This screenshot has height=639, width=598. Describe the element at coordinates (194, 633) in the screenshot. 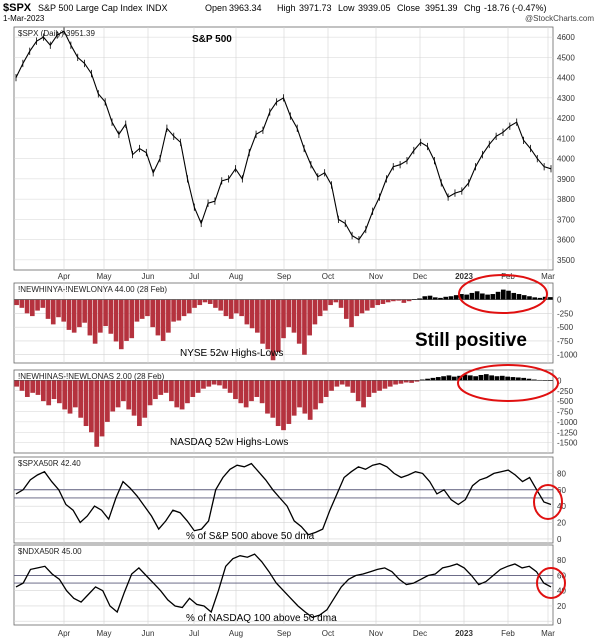

I see `month-label: Jul` at that location.